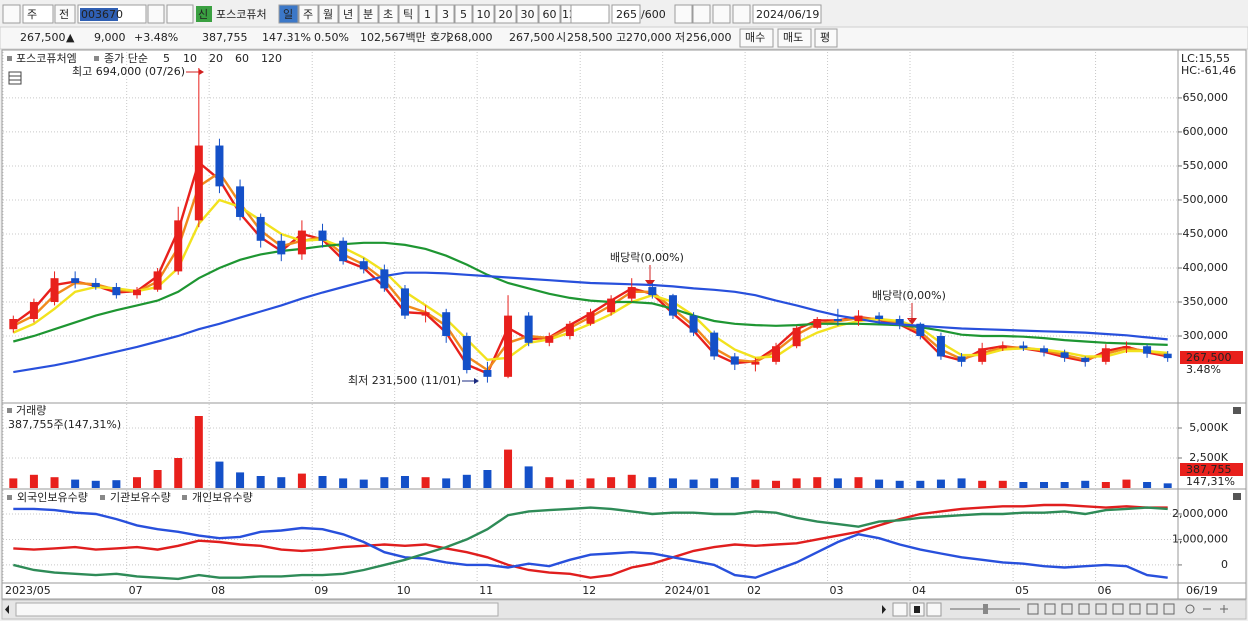  I want to click on quote-change: 9,000, so click(110, 37).